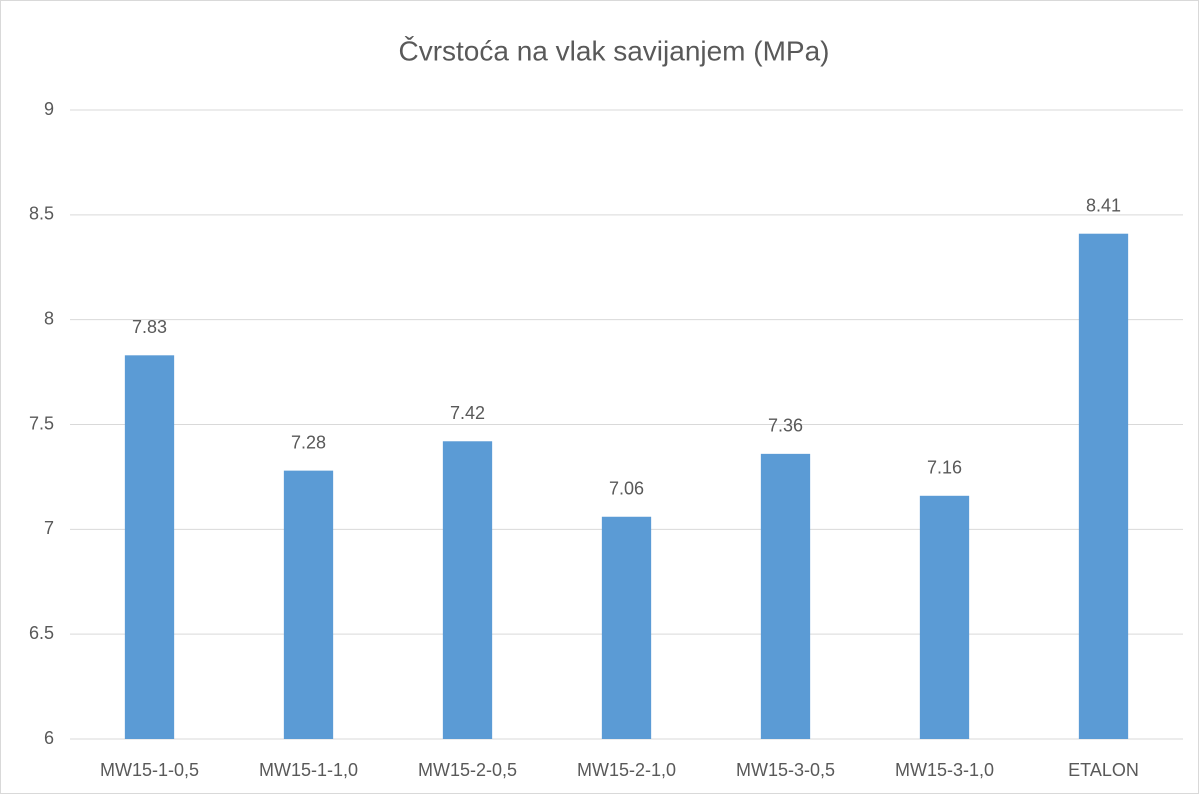  What do you see at coordinates (49, 109) in the screenshot?
I see `y-tick-label: 9` at bounding box center [49, 109].